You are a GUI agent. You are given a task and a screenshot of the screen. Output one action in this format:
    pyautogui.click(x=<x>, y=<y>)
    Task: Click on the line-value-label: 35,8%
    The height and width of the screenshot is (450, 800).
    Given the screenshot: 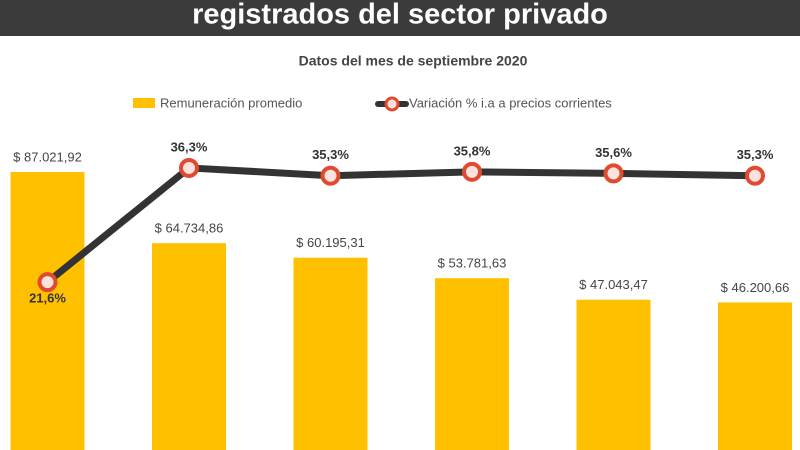 What is the action you would take?
    pyautogui.click(x=472, y=150)
    